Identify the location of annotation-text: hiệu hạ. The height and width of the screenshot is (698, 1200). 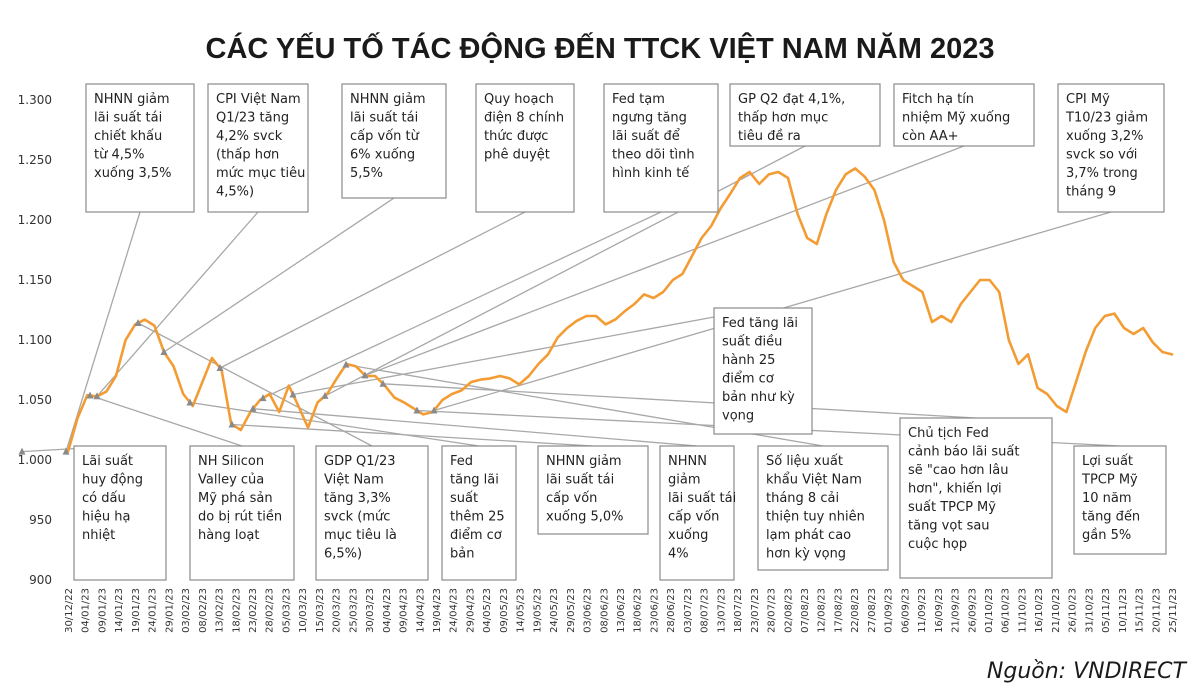
(106, 517).